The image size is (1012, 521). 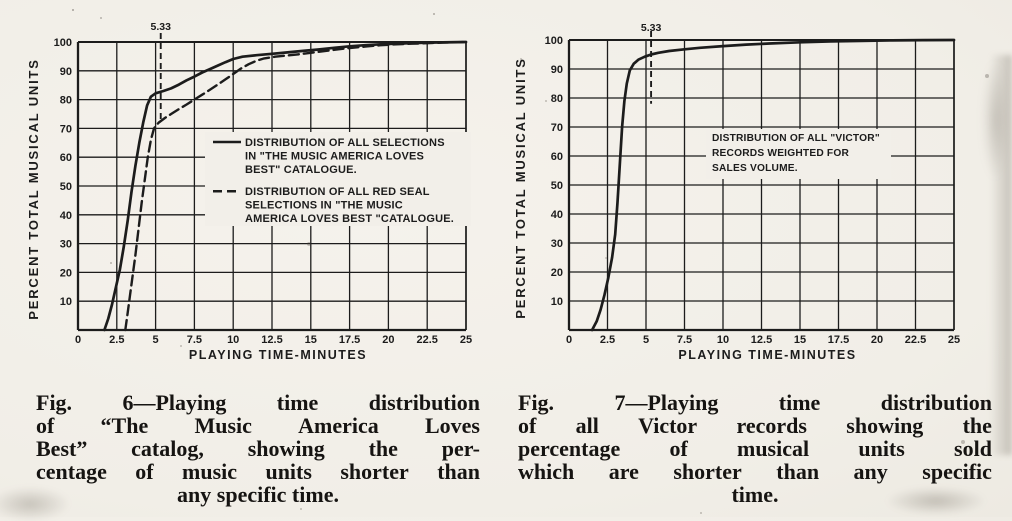 I want to click on legend-text: AMERICA LOVES BEST "CATALOGUE., so click(x=349, y=219).